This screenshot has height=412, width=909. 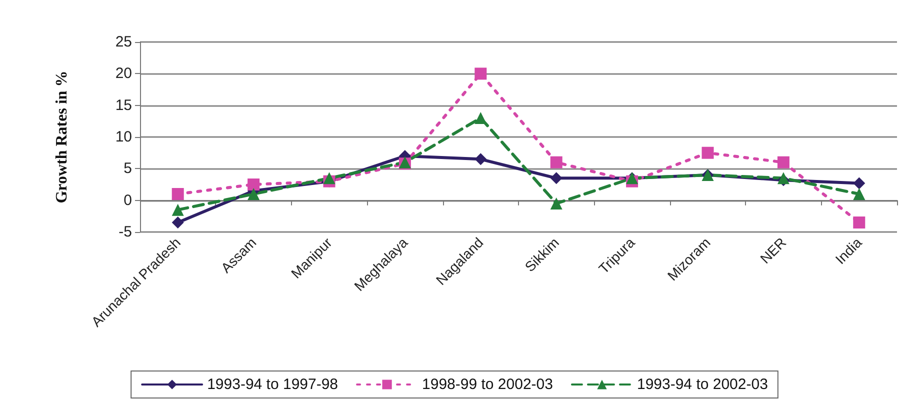 I want to click on y-tick-label: 10, so click(x=123, y=137).